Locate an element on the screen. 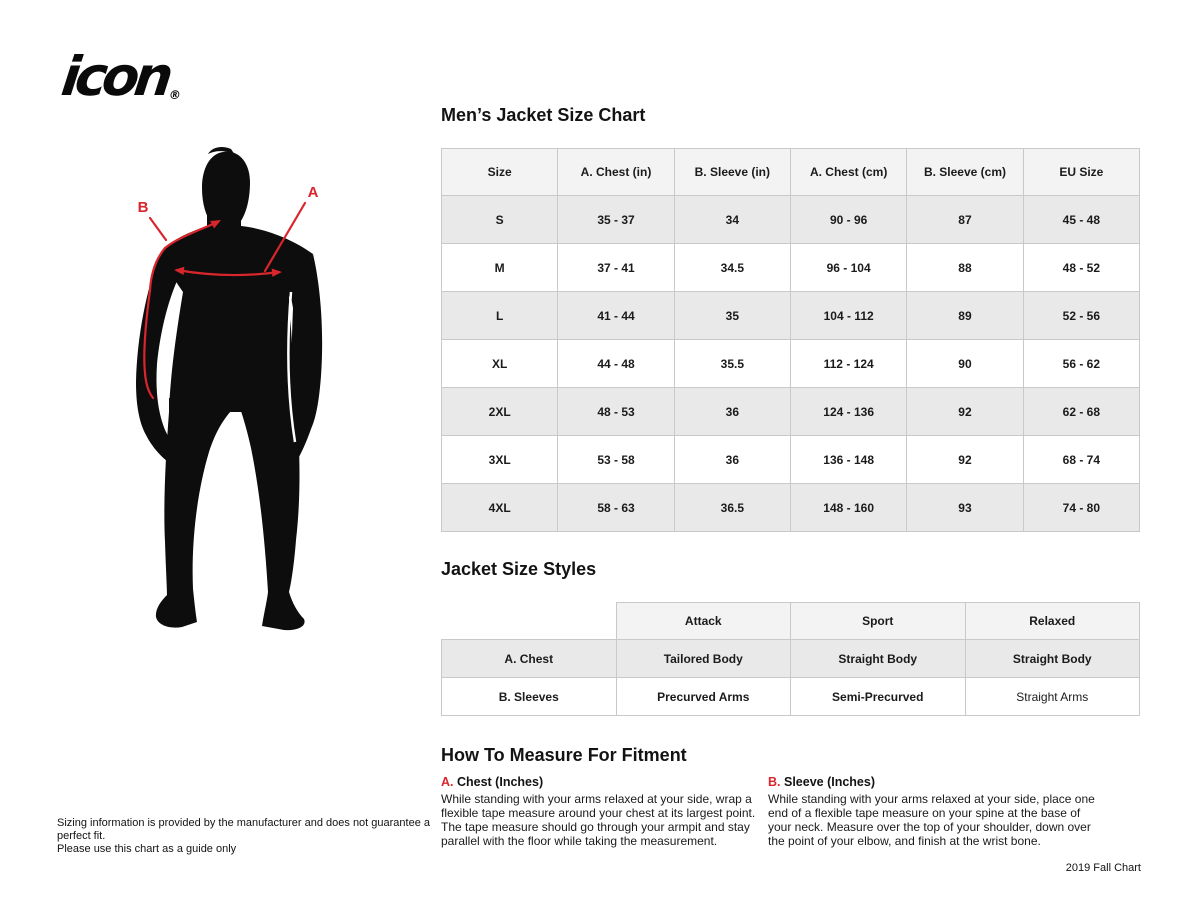  chart-version: 2019 Fall Chart is located at coordinates (1103, 868).